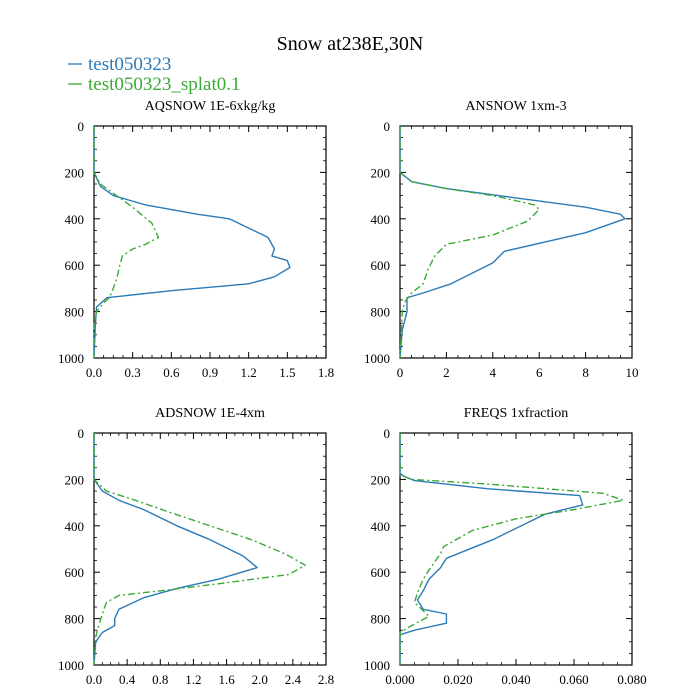 This screenshot has width=700, height=700. What do you see at coordinates (539, 372) in the screenshot?
I see `x-tick-label: 6` at bounding box center [539, 372].